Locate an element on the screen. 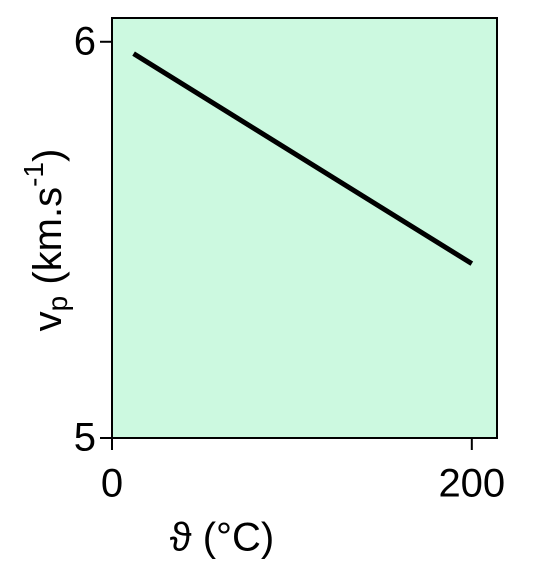 The height and width of the screenshot is (584, 549). x-axis-label: ϑ (°C) is located at coordinates (222, 538).